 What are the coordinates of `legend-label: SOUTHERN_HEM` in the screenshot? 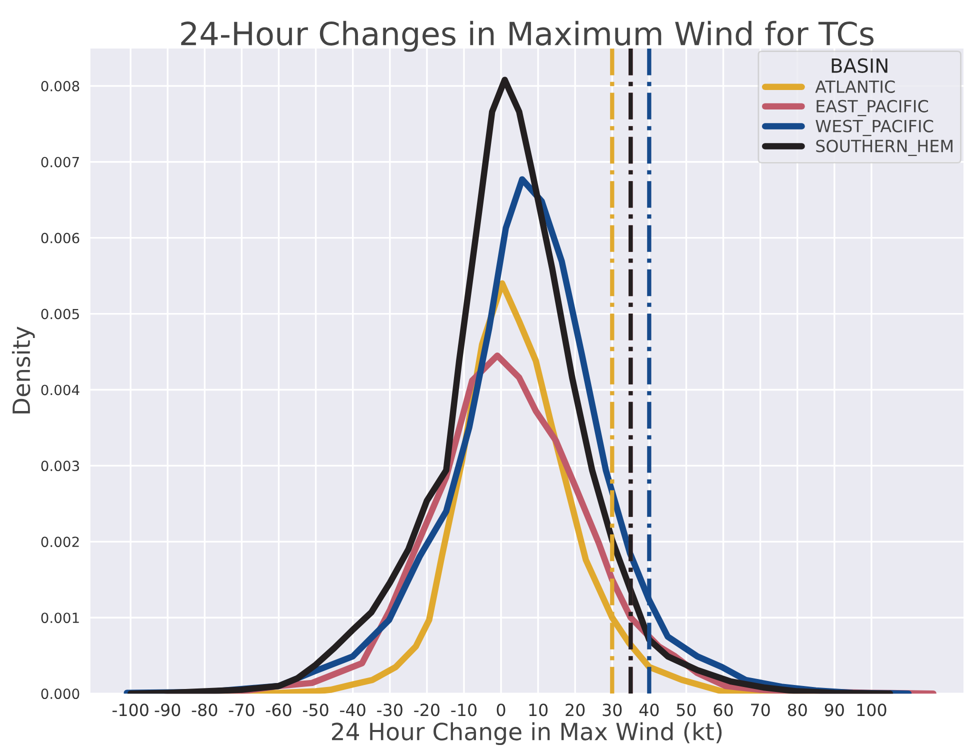 It's located at (884, 148).